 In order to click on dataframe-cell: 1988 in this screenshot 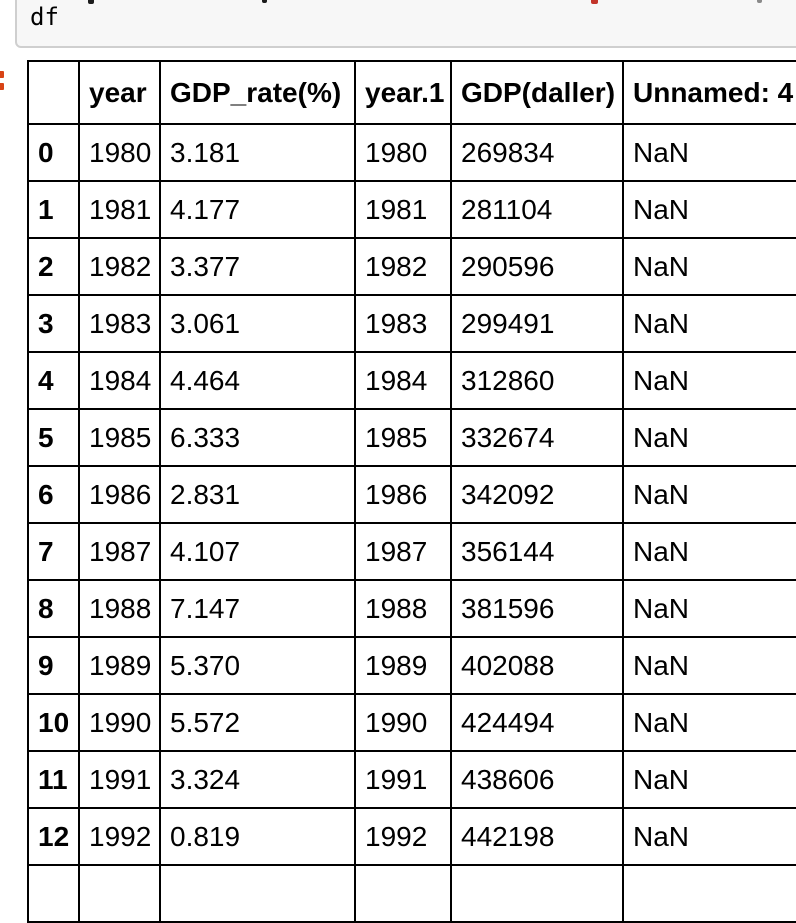, I will do `click(403, 608)`.